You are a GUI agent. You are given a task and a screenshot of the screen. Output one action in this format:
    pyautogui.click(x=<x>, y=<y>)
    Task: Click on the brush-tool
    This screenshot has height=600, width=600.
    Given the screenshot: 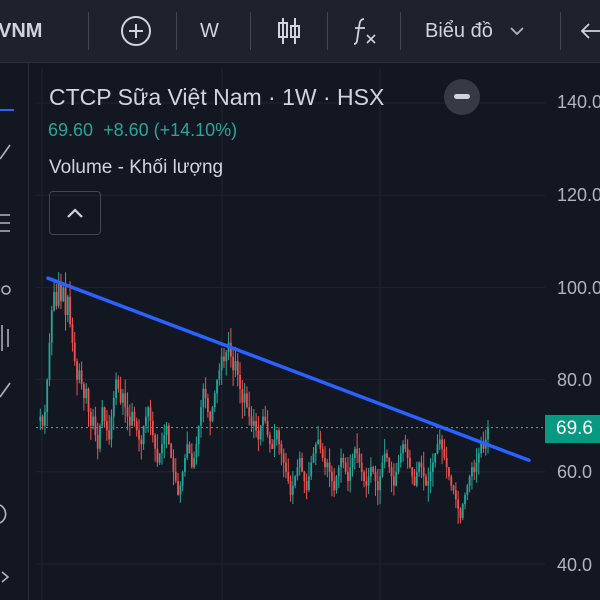 What is the action you would take?
    pyautogui.click(x=7, y=390)
    